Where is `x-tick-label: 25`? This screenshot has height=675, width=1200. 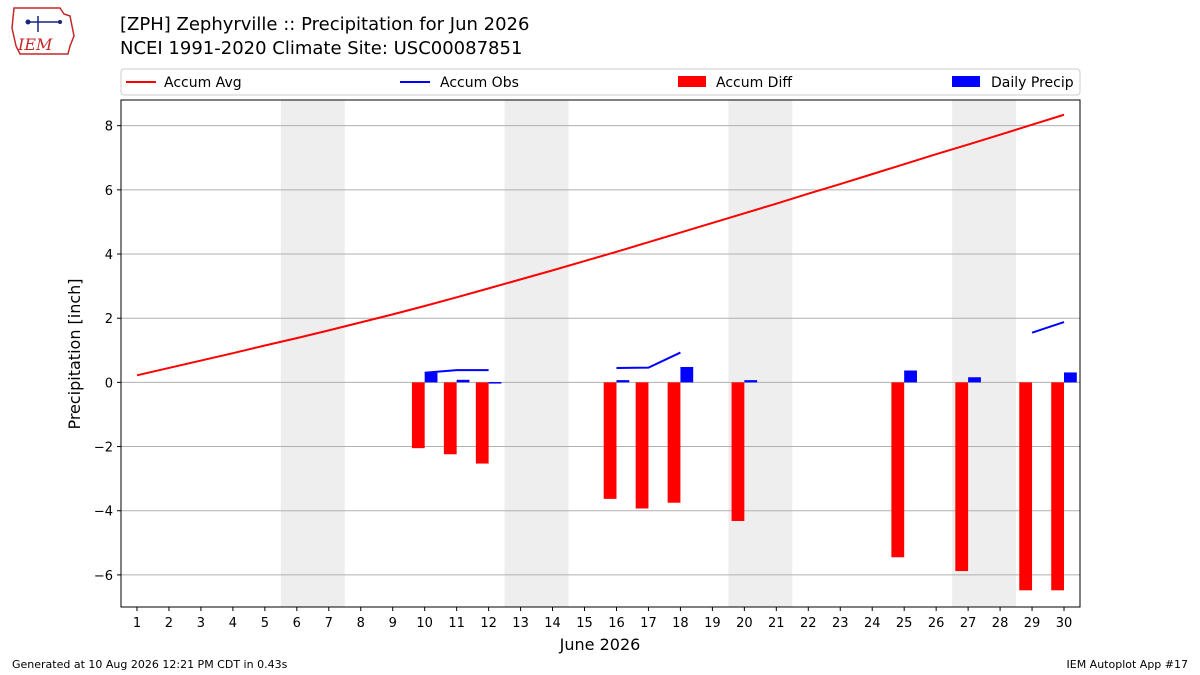
x-tick-label: 25 is located at coordinates (904, 623).